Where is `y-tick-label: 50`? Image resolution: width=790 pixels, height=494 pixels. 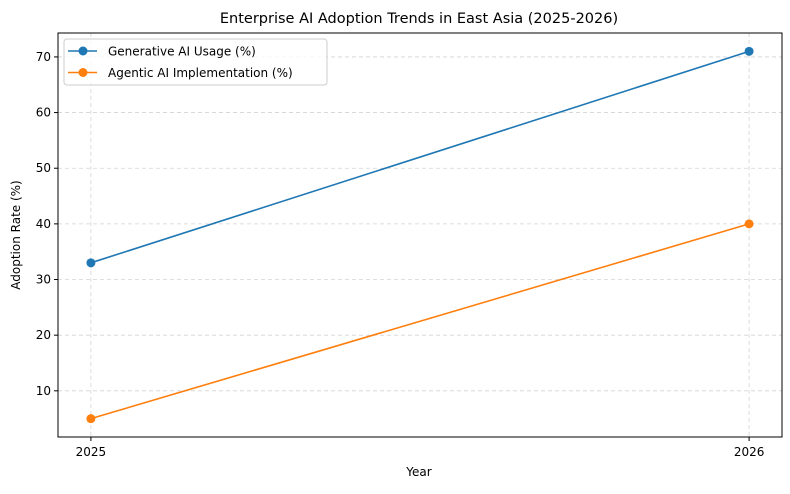 y-tick-label: 50 is located at coordinates (43, 168).